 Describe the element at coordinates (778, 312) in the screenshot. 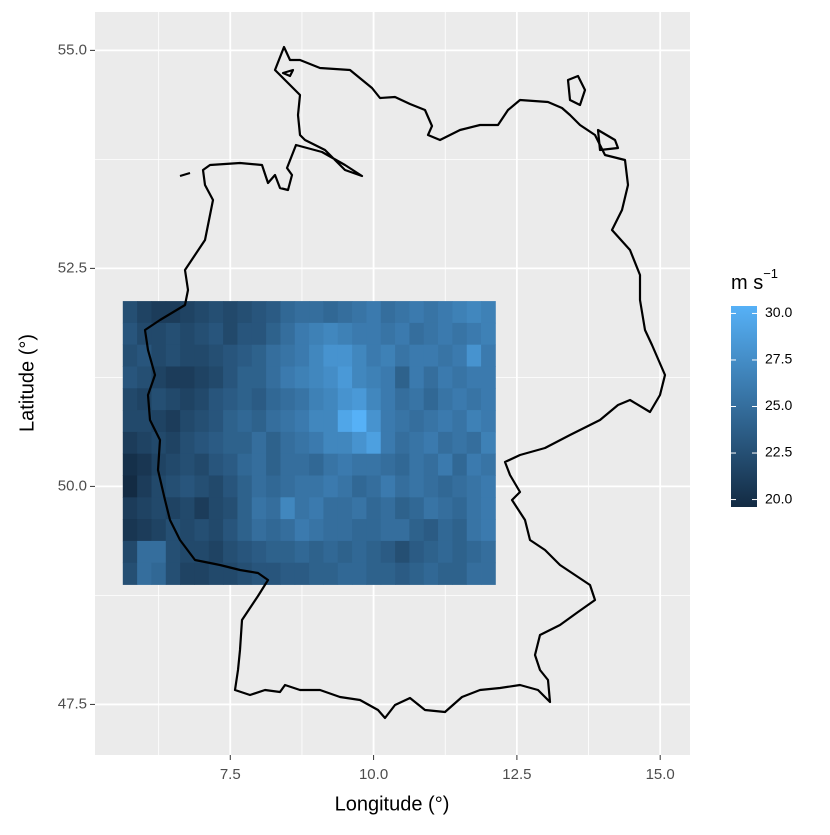

I see `colorbar-label: 30.0` at that location.